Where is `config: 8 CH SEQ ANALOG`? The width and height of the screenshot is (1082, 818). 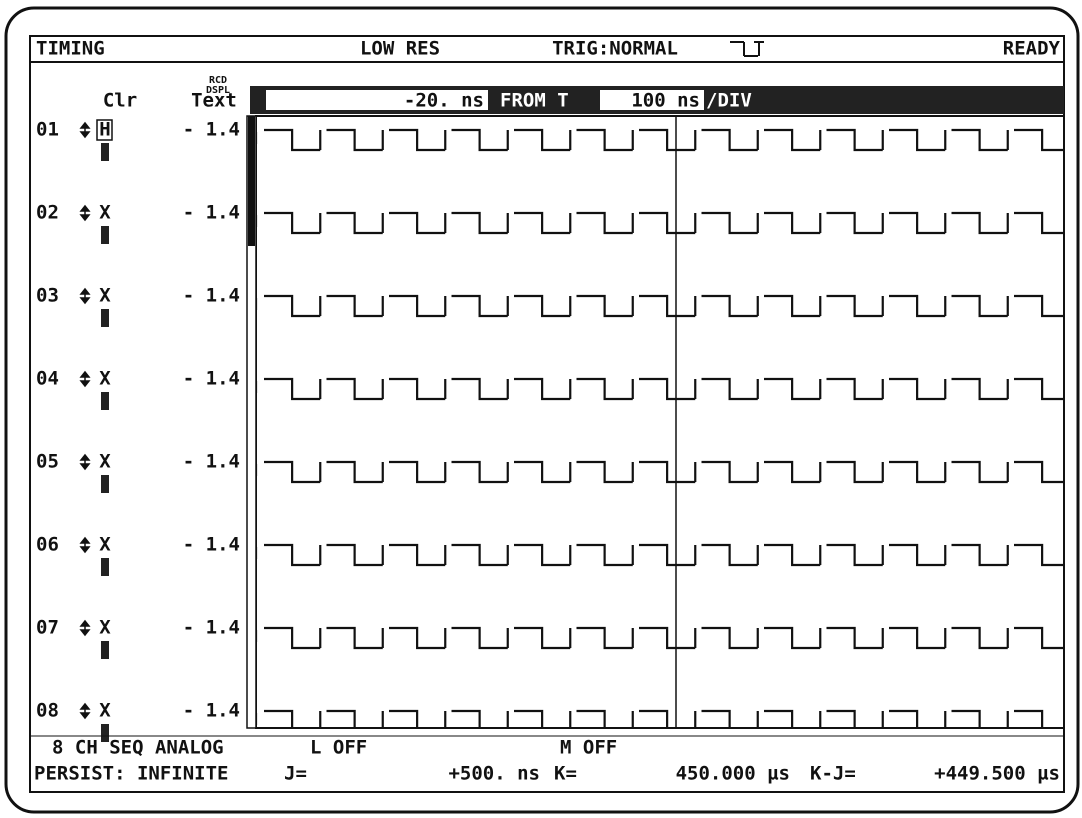 config: 8 CH SEQ ANALOG is located at coordinates (138, 748).